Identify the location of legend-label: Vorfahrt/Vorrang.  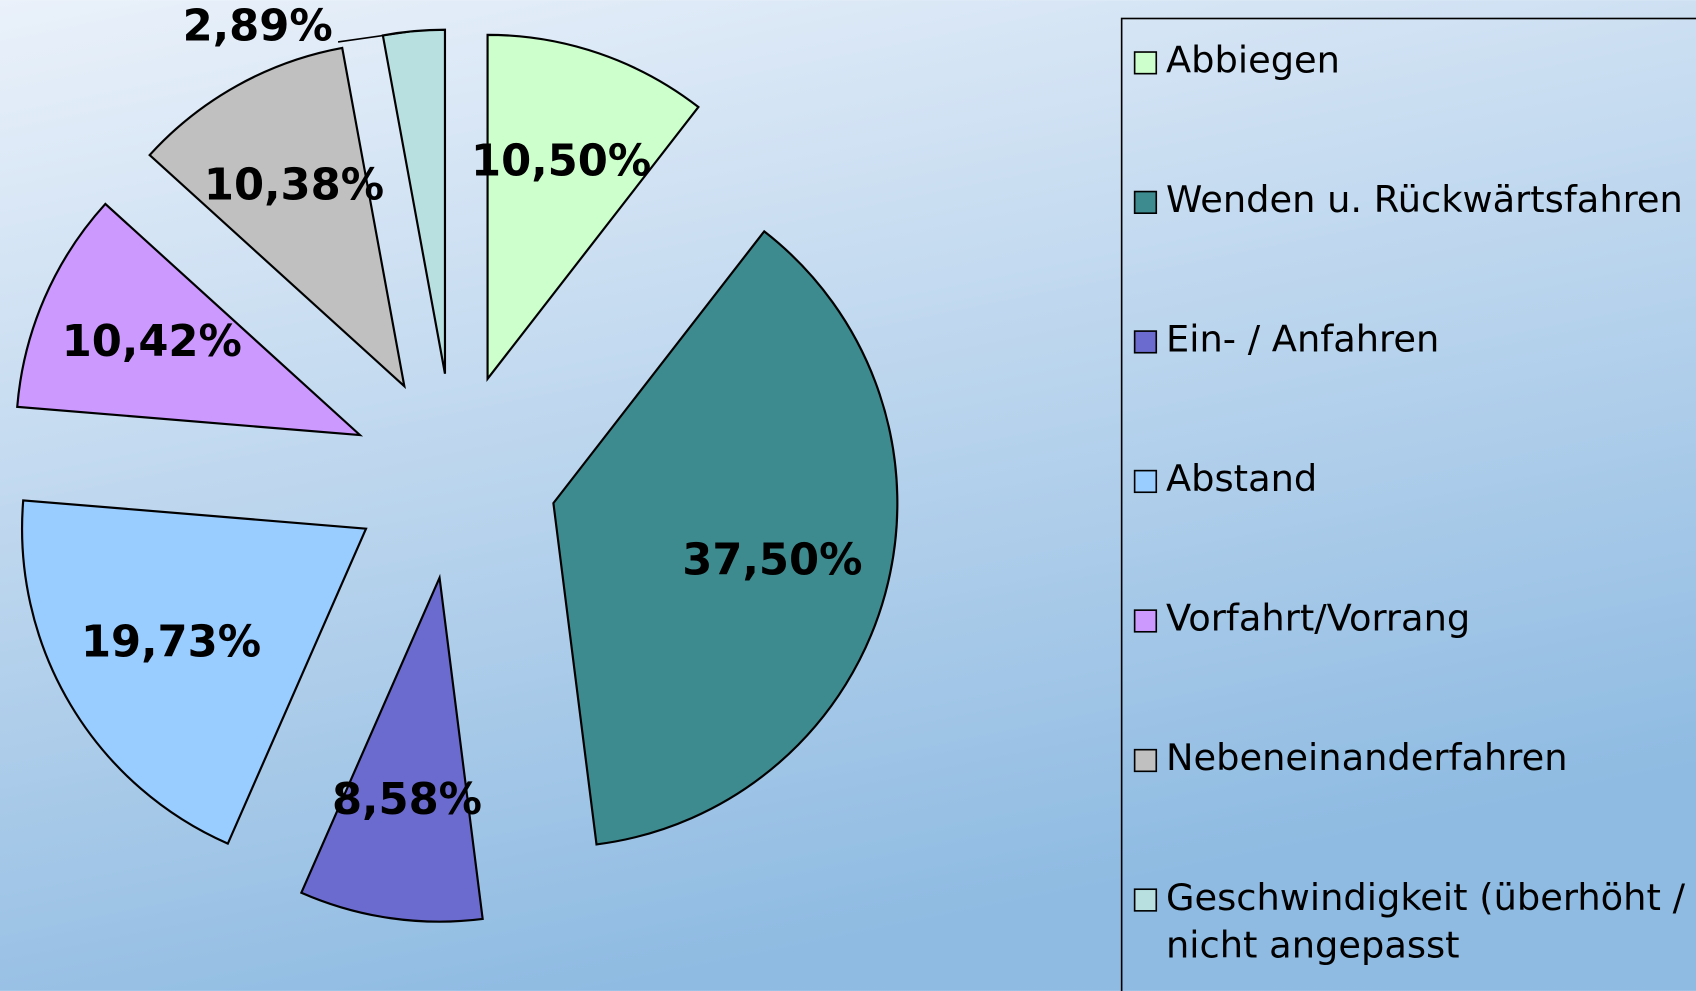
(1318, 619).